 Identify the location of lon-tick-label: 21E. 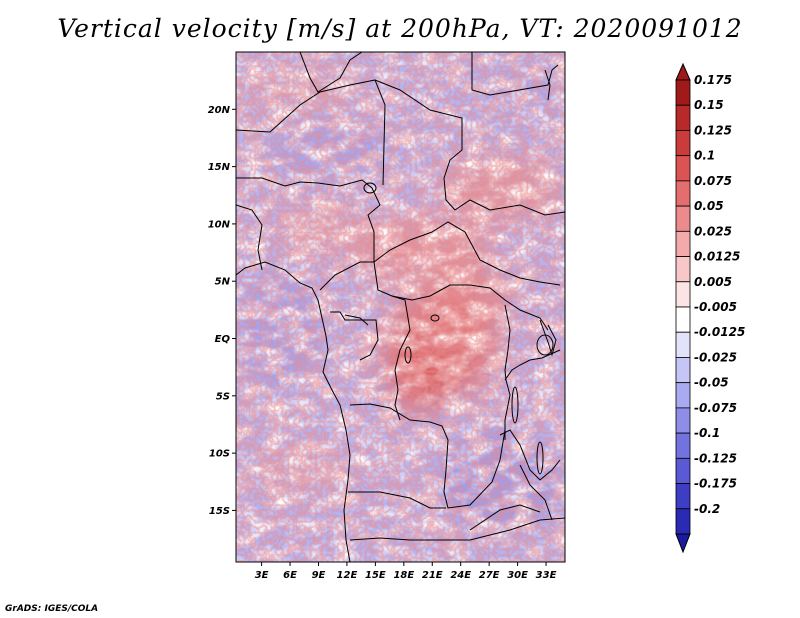
(432, 575).